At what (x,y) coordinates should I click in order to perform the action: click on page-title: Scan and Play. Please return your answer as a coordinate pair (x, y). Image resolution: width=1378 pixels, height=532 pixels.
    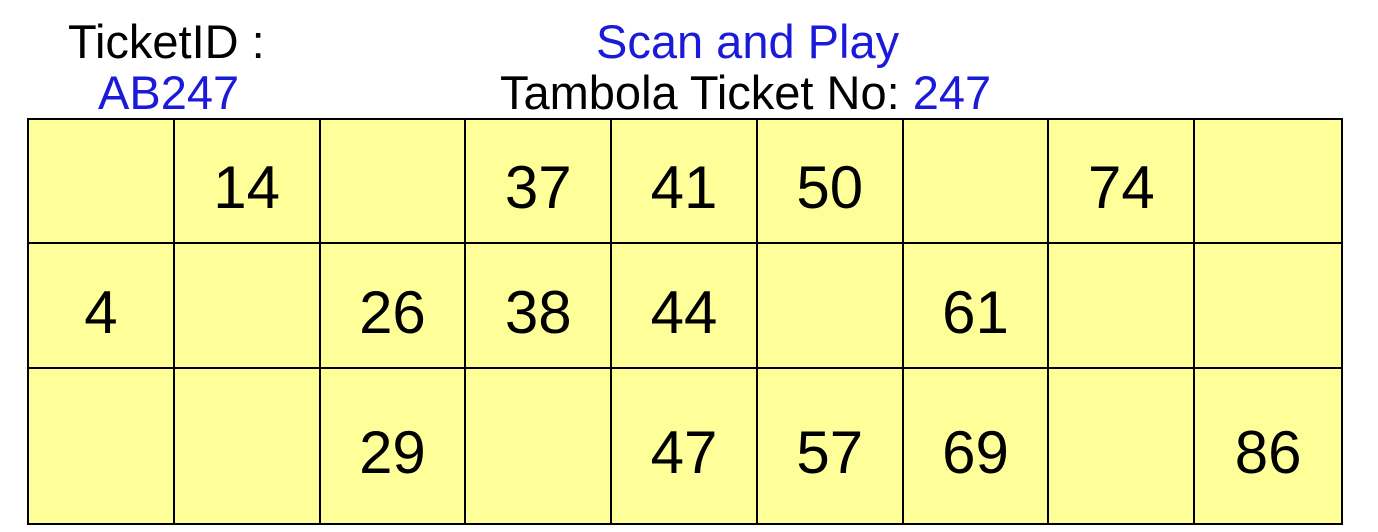
    Looking at the image, I should click on (748, 41).